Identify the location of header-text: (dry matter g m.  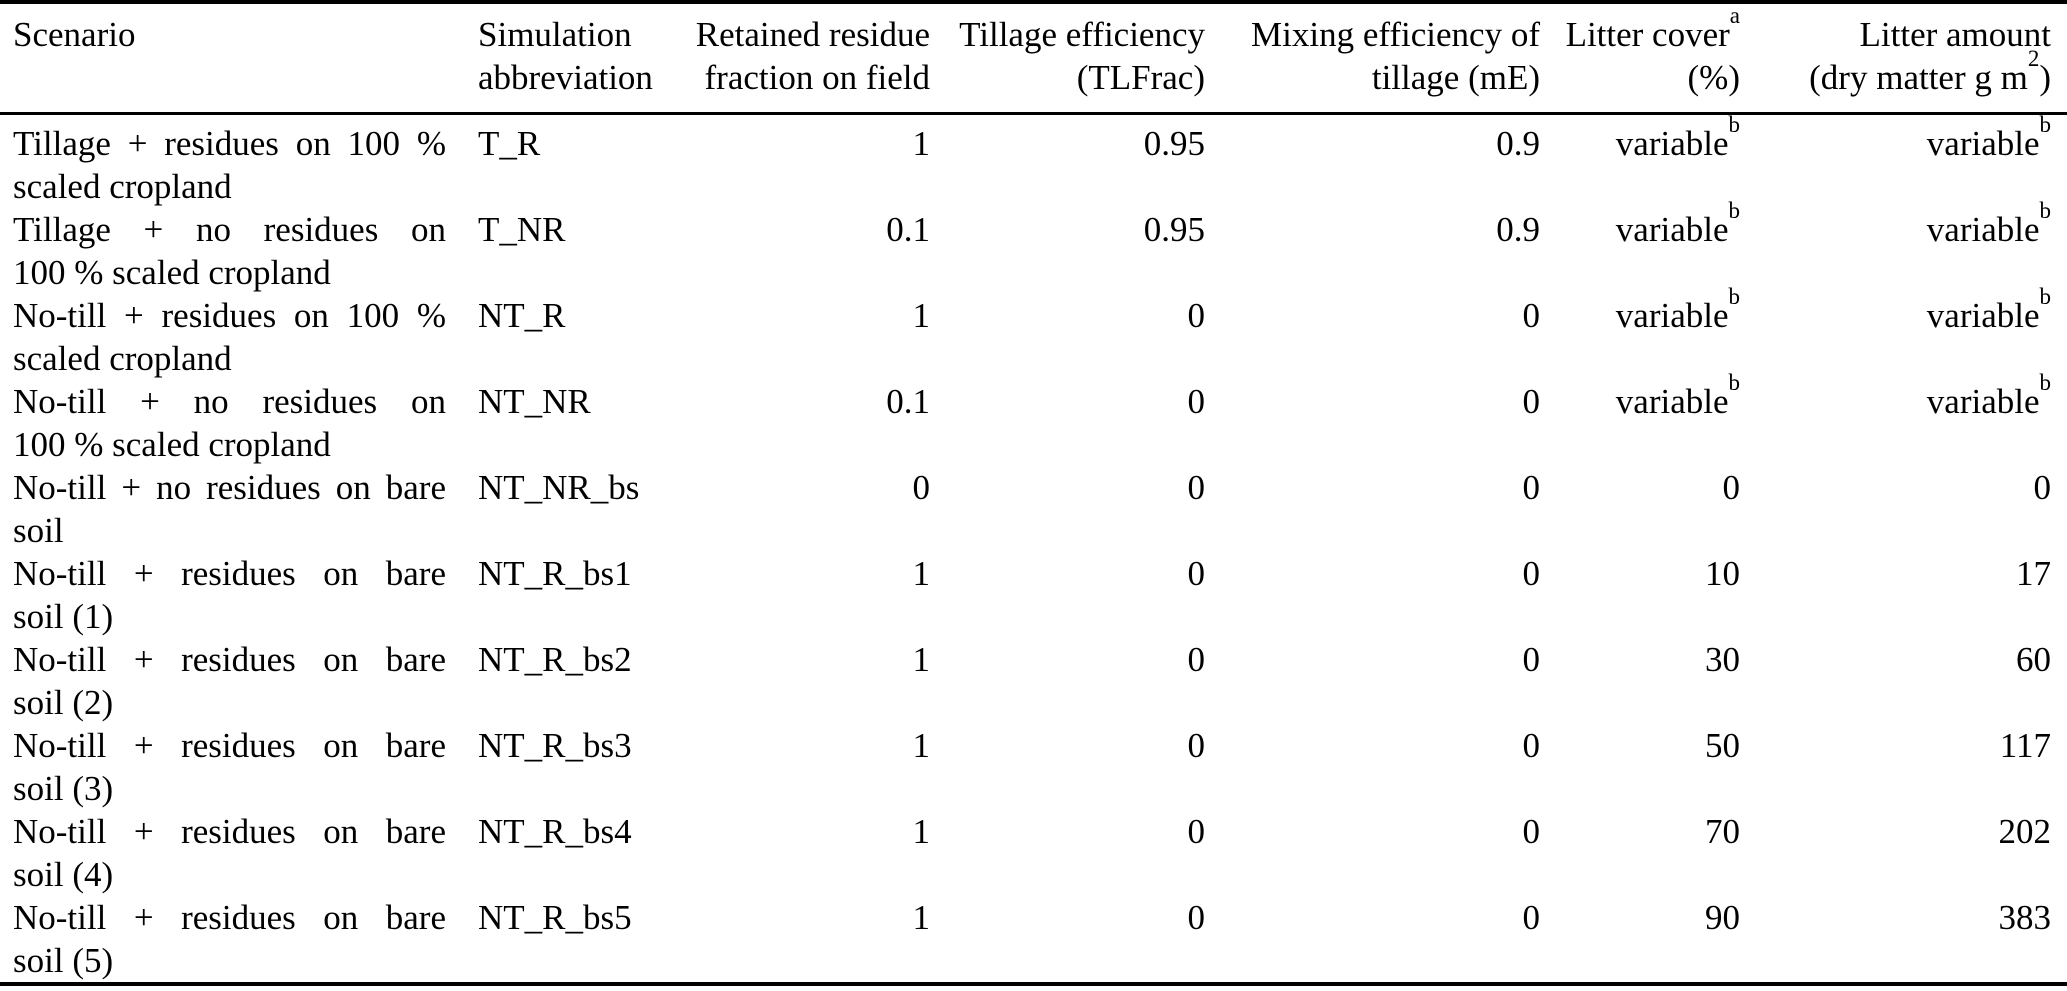
(1918, 77).